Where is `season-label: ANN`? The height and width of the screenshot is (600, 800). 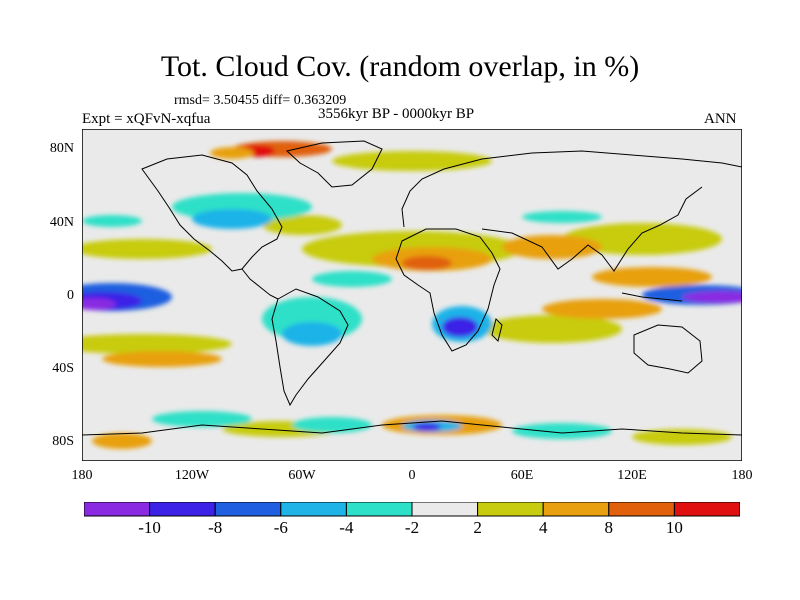 season-label: ANN is located at coordinates (720, 119).